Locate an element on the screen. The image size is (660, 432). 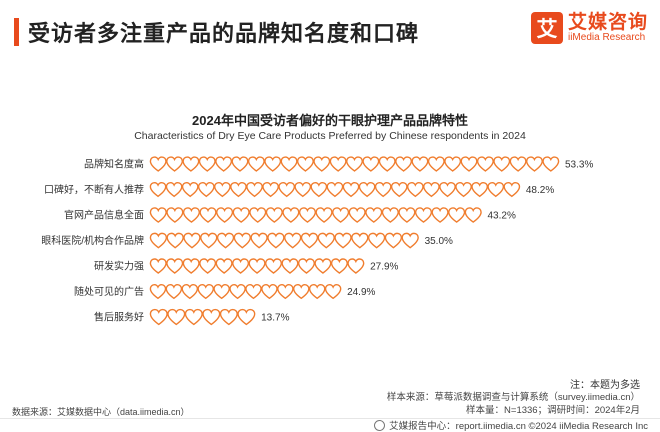
chart-row: 官网产品信息全面 43.2% is located at coordinates (290, 215).